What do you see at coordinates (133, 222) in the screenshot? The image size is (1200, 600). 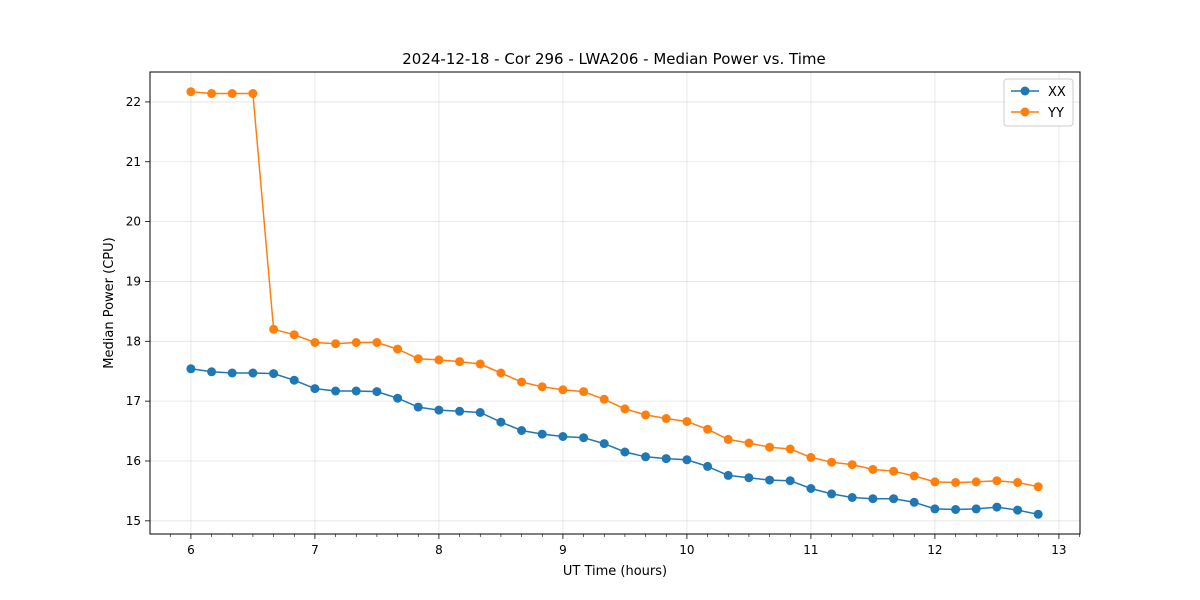 I see `y-tick-label: 20` at bounding box center [133, 222].